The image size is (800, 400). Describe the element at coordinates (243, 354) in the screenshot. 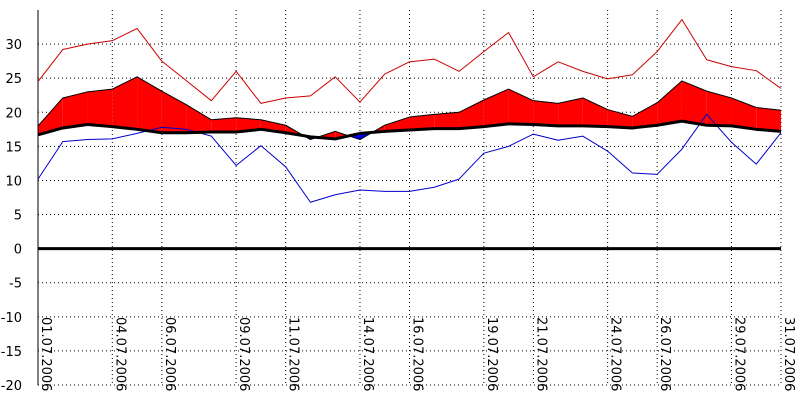

I see `x-tick-label: 09.07.2006` at that location.